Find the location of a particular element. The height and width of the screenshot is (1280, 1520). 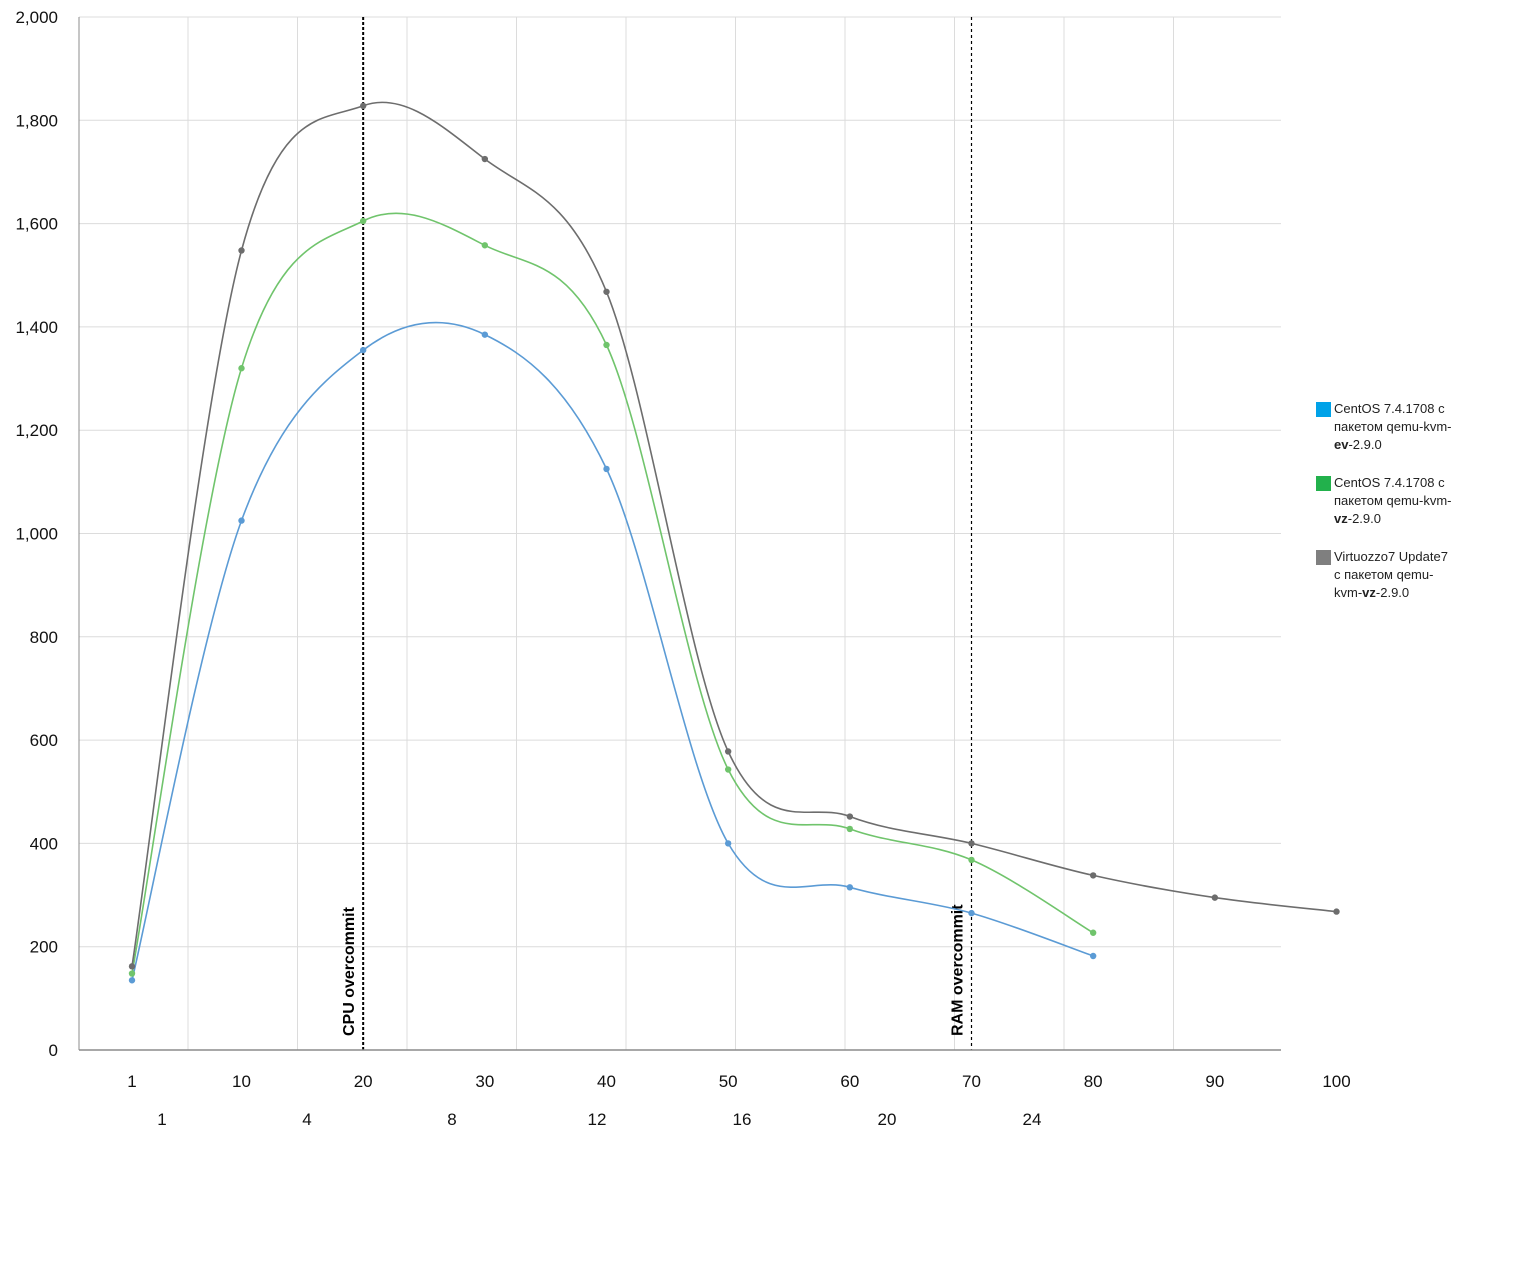

marker-label: CPU overcommit is located at coordinates (349, 971).